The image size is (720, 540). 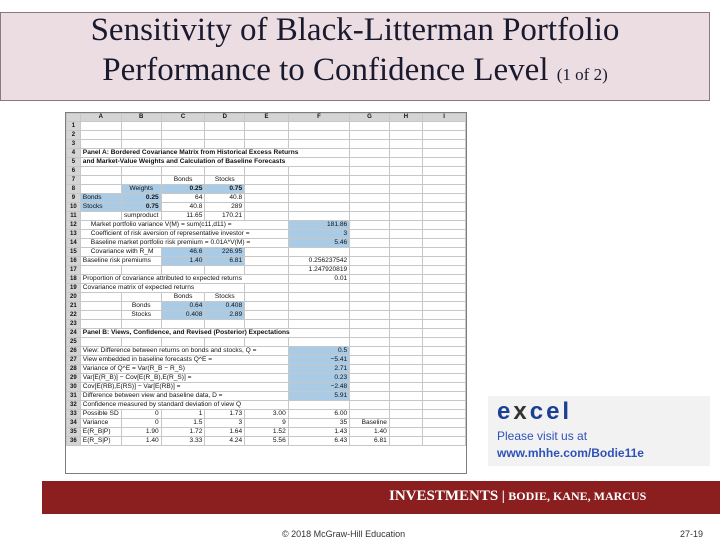 What do you see at coordinates (73, 351) in the screenshot?
I see `row-number: 26` at bounding box center [73, 351].